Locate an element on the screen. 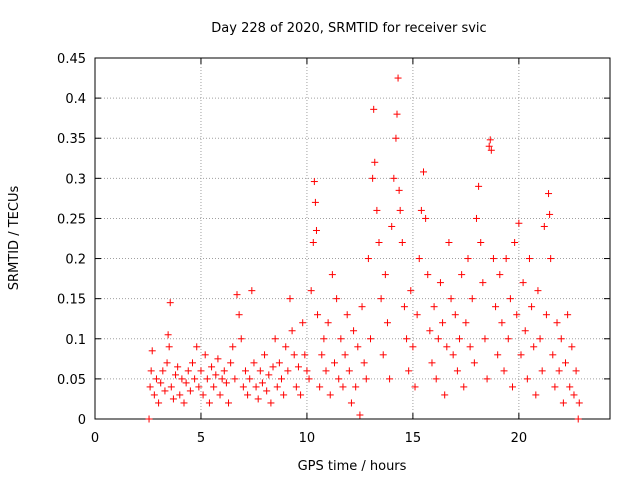 This screenshot has height=480, width=640. y-tick-label: 0.3 is located at coordinates (75, 179).